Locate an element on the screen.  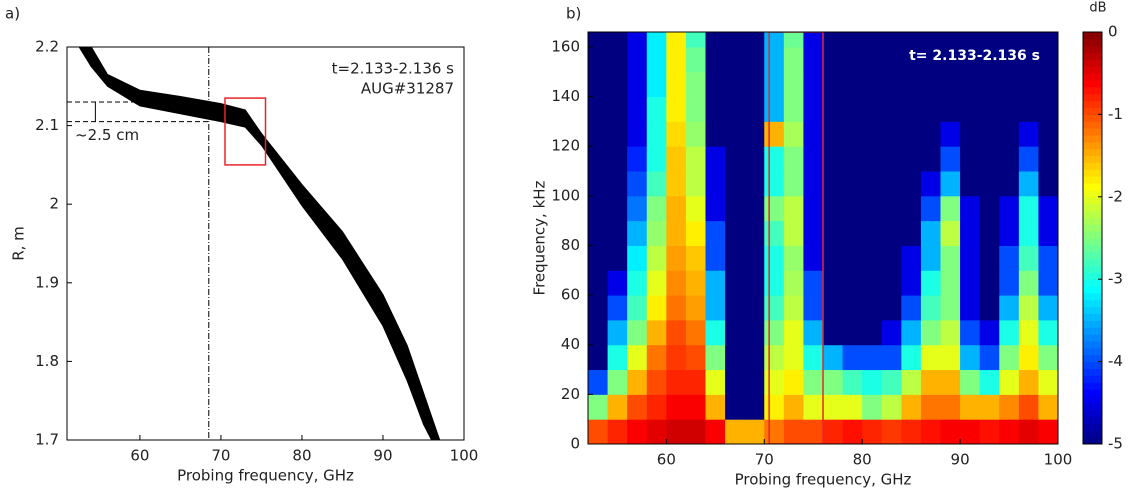
colorbar-frame is located at coordinates (1092, 238).